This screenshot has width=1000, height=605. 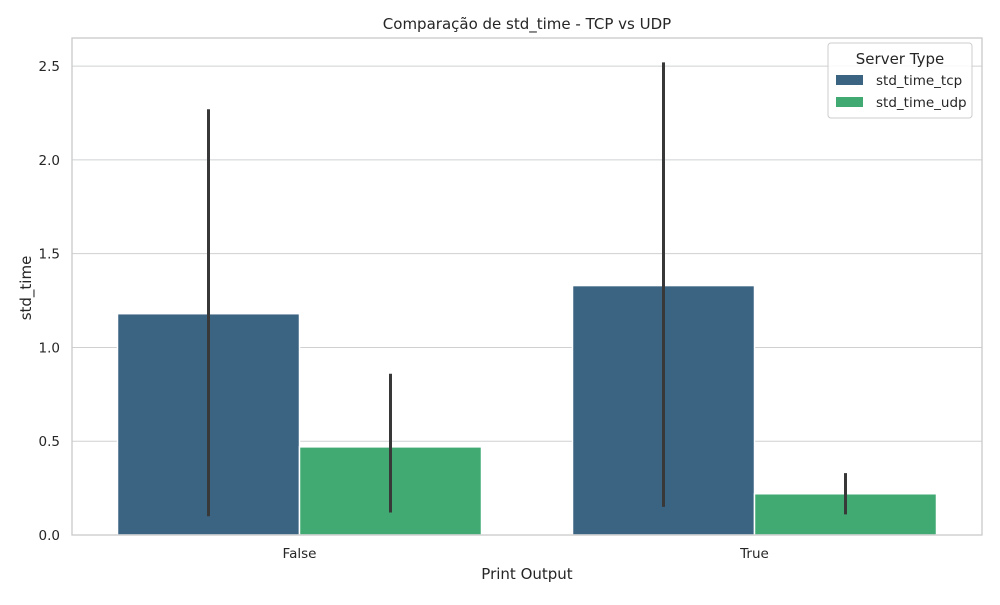 I want to click on y-tick-label: 0.5, so click(x=49, y=442).